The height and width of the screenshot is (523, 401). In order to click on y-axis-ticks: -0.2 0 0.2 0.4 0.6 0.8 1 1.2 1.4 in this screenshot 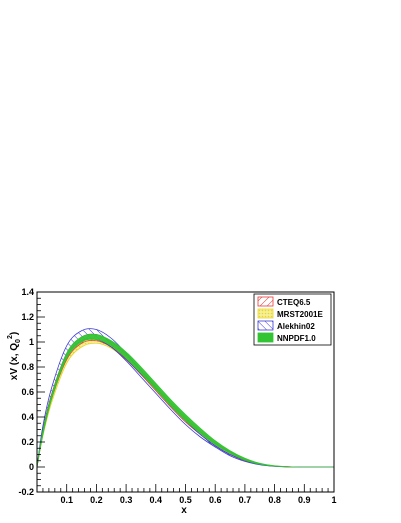, I will do `click(31, 392)`.